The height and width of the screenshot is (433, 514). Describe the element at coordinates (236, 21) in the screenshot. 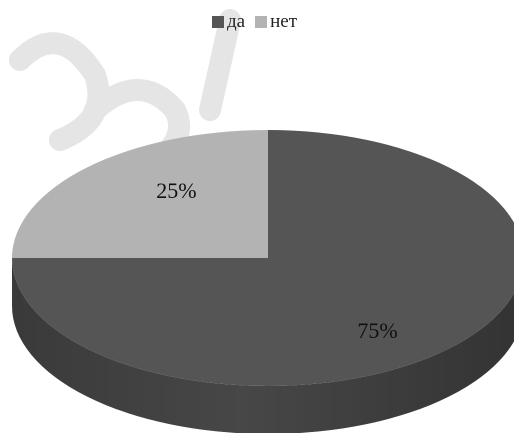

I see `legend-label-yes: да` at that location.